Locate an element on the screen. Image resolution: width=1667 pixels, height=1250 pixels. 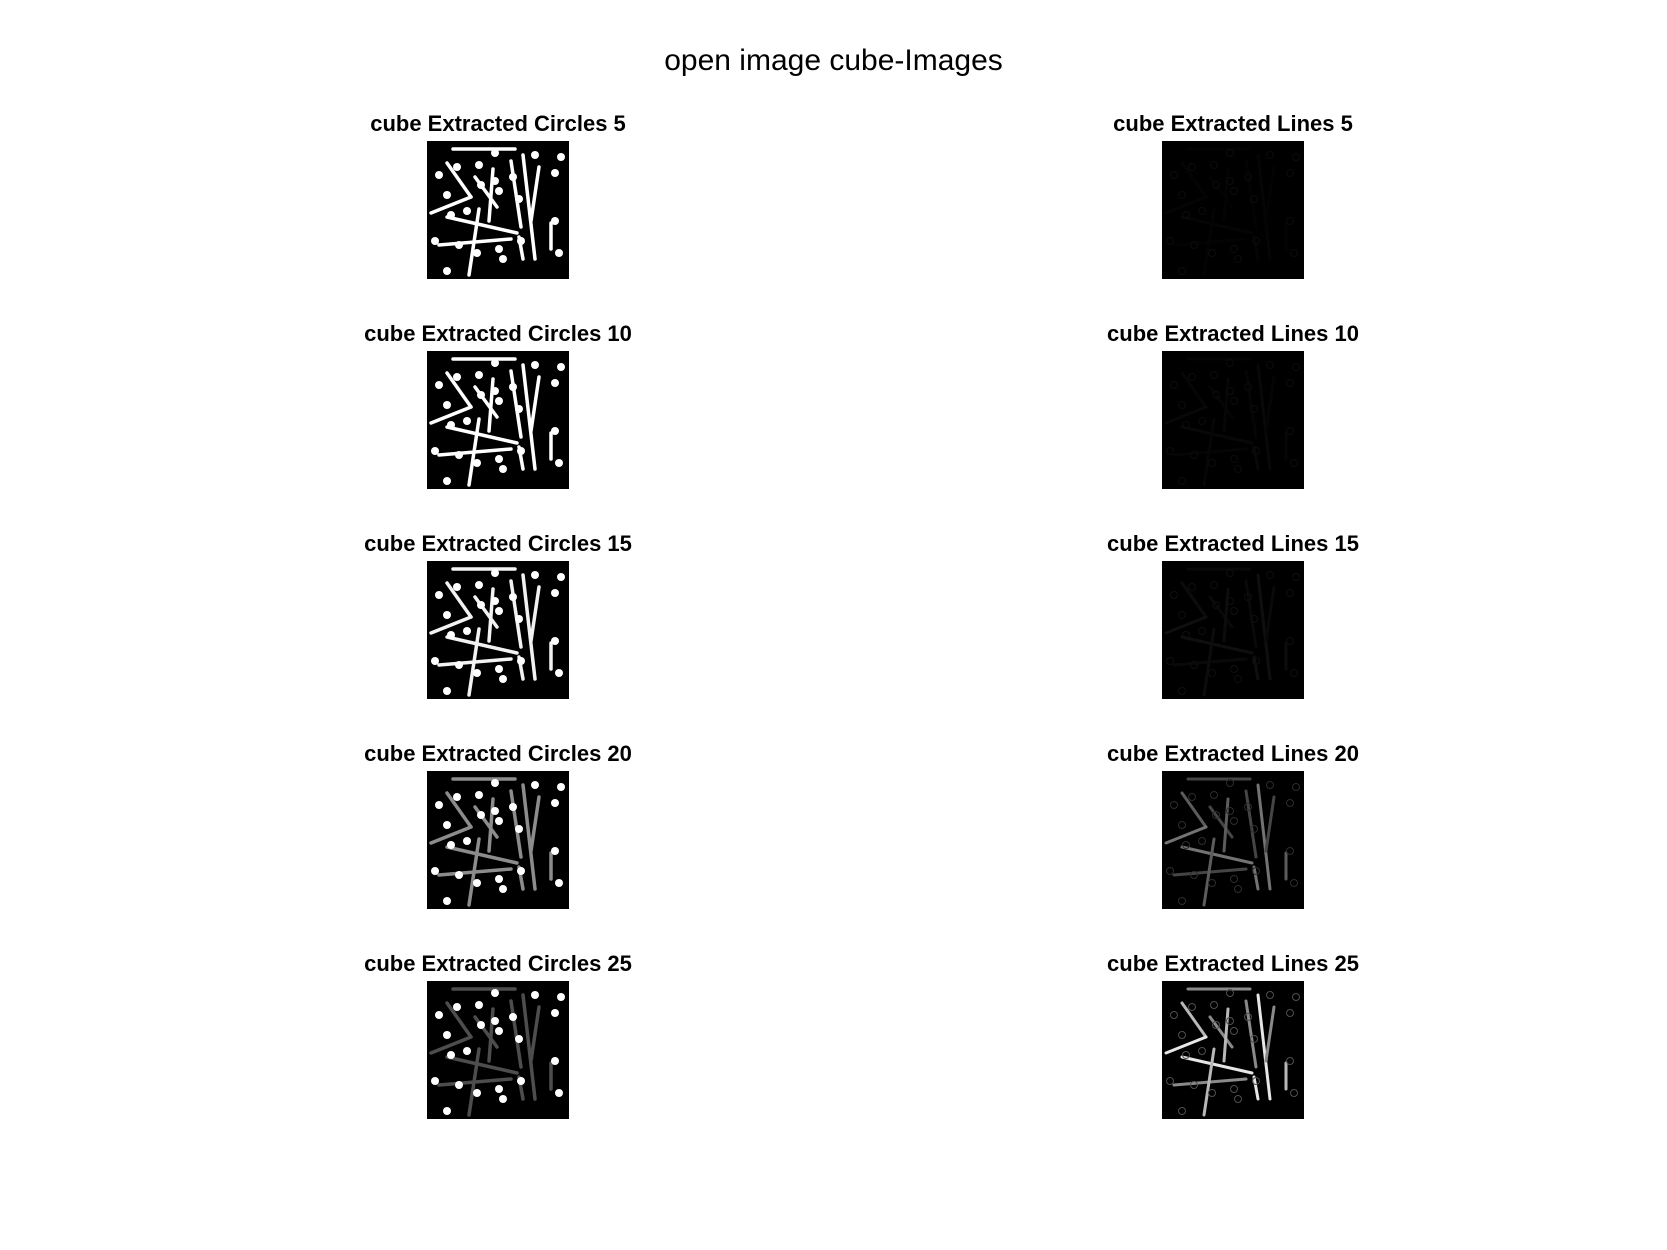
panel-lines-10: cube Extracted Lines 10 is located at coordinates (1233, 405).